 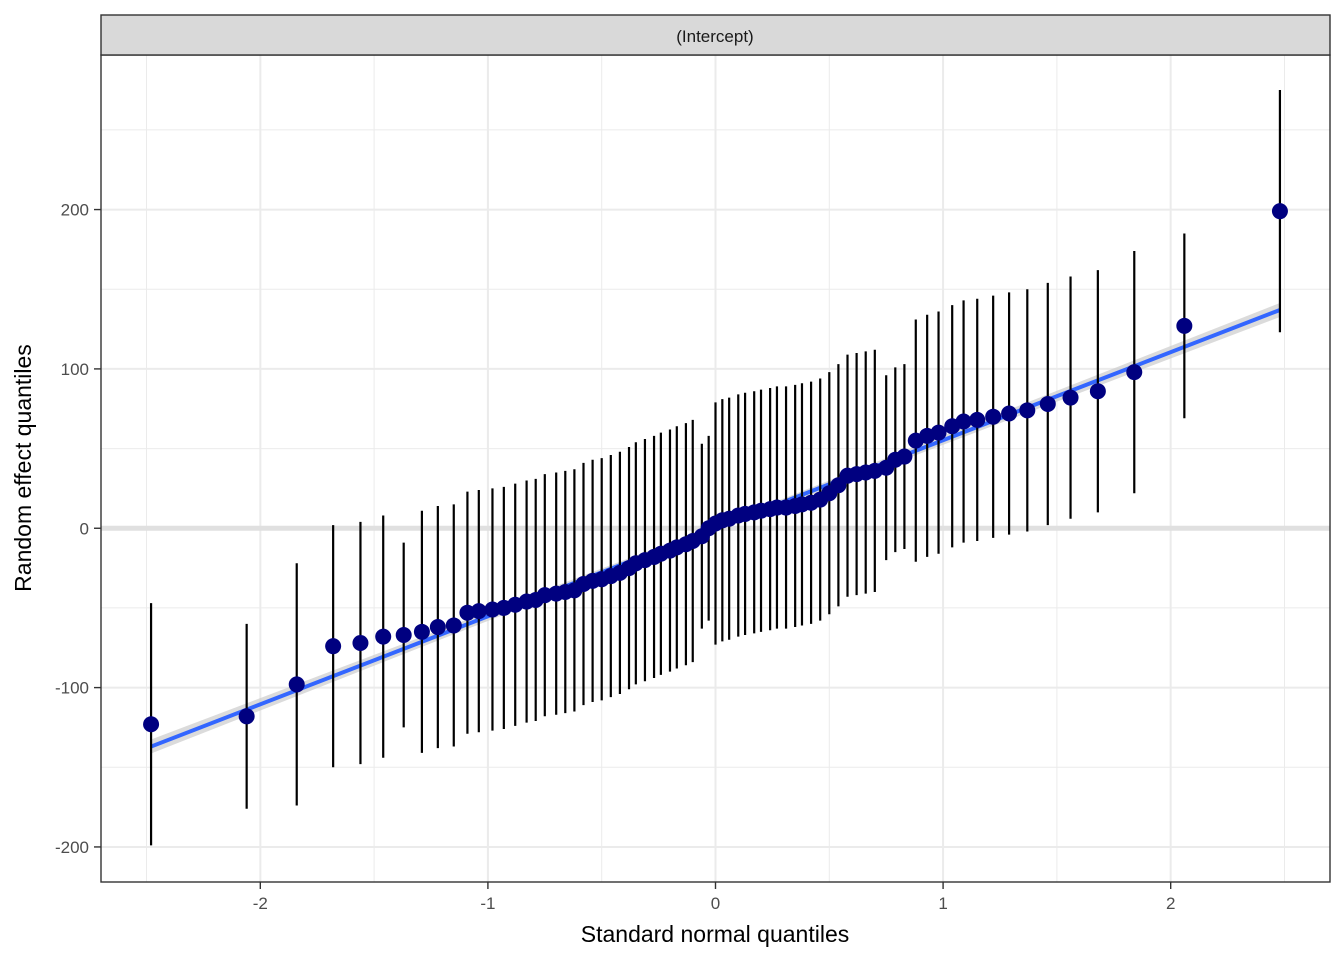 I want to click on facet-strip-label: (Intercept), so click(x=714, y=36).